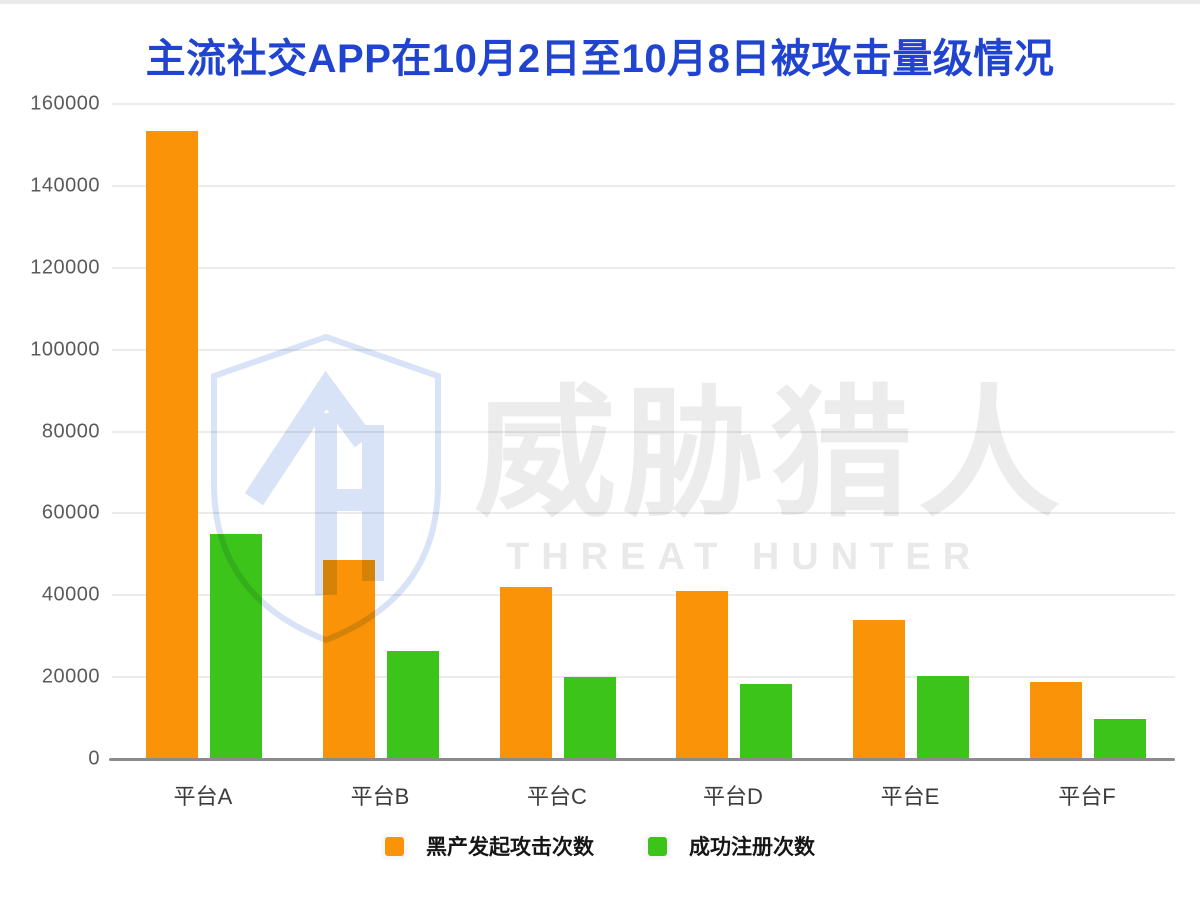  I want to click on bar-attacks-平台F, so click(1056, 720).